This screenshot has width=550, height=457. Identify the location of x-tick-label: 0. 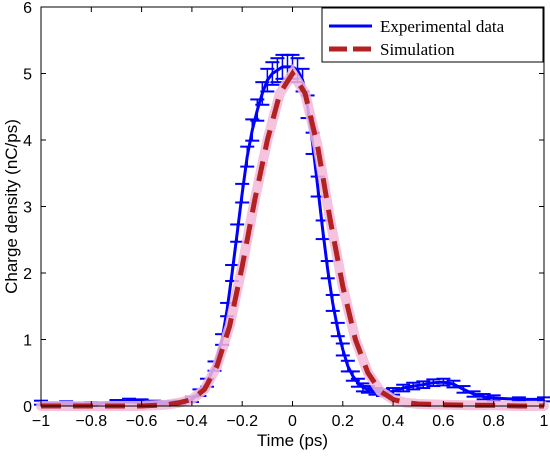
(292, 421).